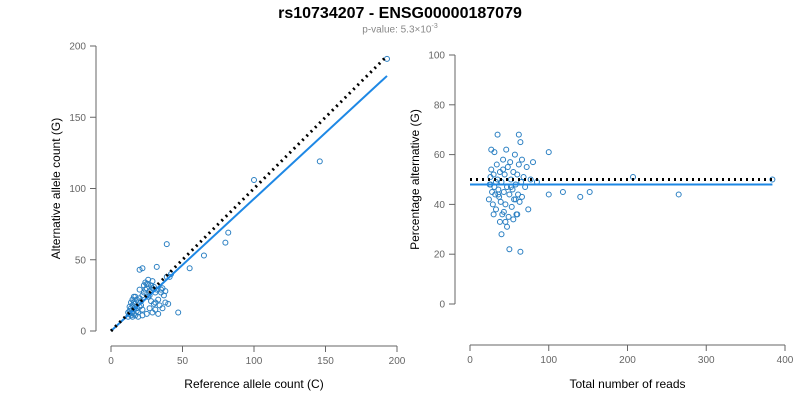  What do you see at coordinates (785, 360) in the screenshot?
I see `right-x-tick-label: 400` at bounding box center [785, 360].